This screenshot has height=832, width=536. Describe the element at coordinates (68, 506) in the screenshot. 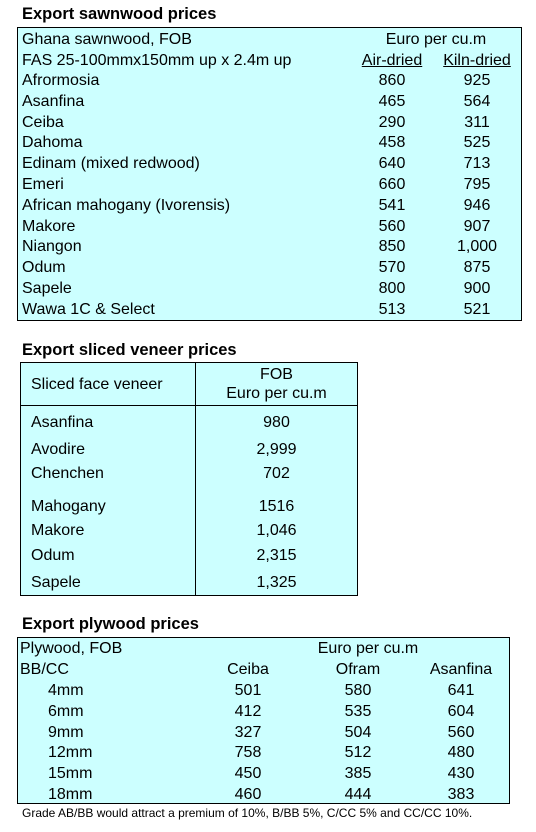

I see `veneer-species: Mahogany` at that location.